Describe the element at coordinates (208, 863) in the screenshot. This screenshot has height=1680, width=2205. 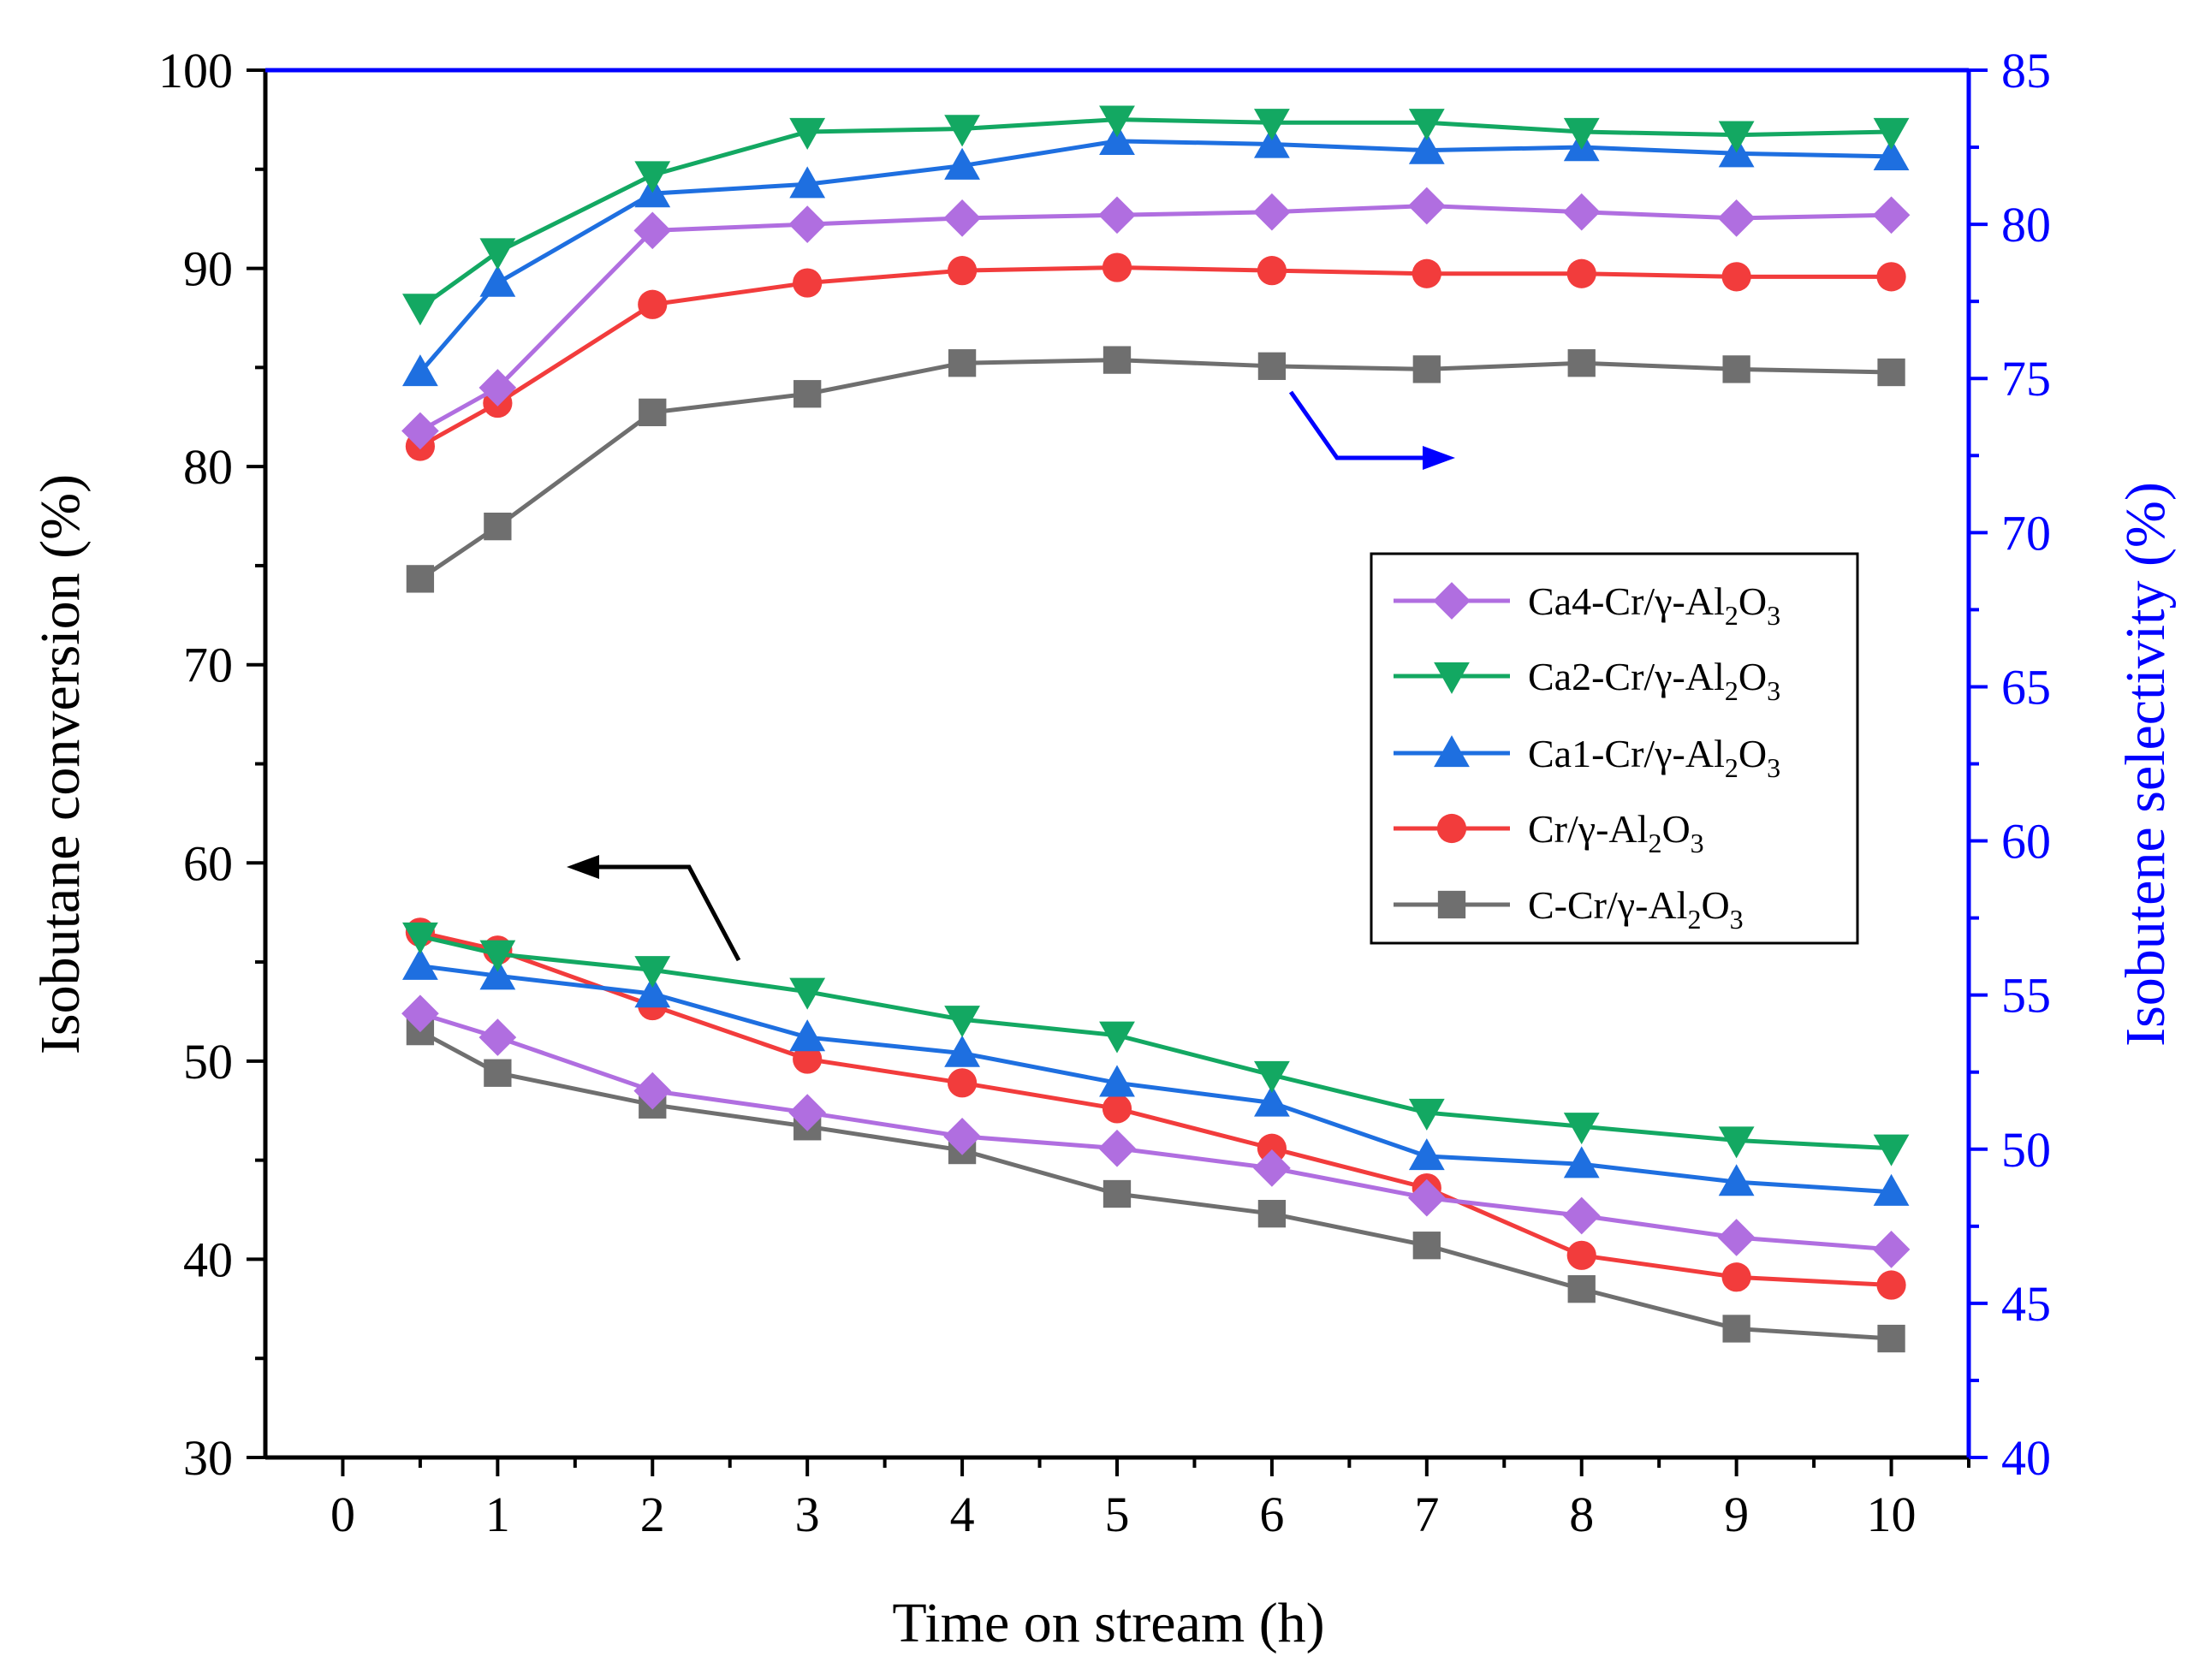
I see `y-left-tick-label: 60` at that location.